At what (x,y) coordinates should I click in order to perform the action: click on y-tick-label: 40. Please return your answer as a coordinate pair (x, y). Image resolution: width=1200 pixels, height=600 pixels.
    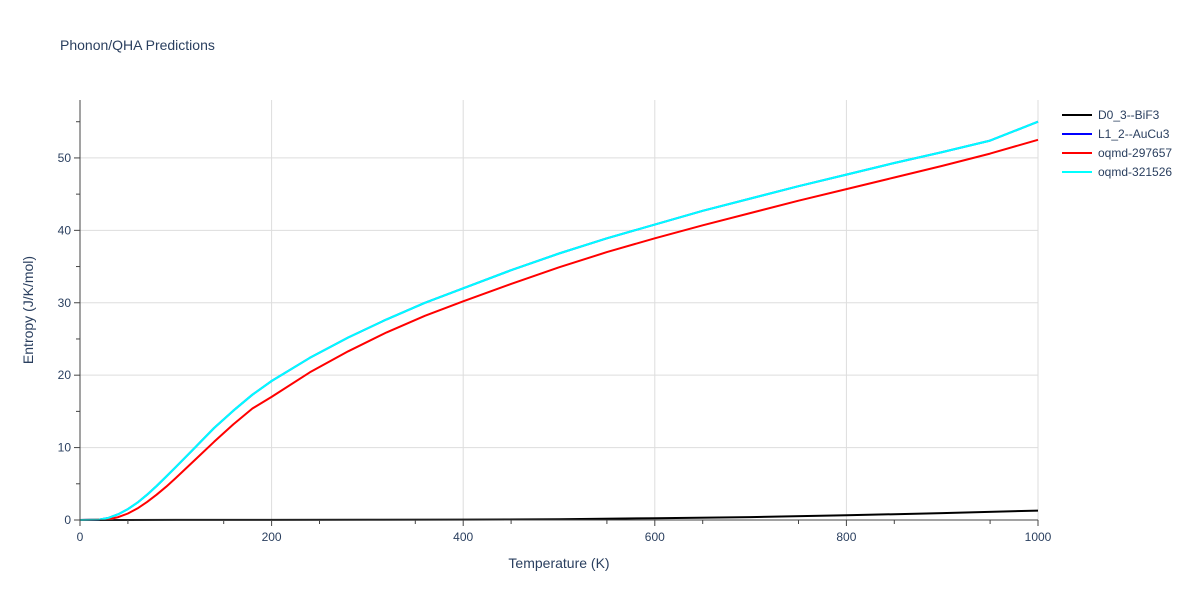
    Looking at the image, I should click on (65, 230).